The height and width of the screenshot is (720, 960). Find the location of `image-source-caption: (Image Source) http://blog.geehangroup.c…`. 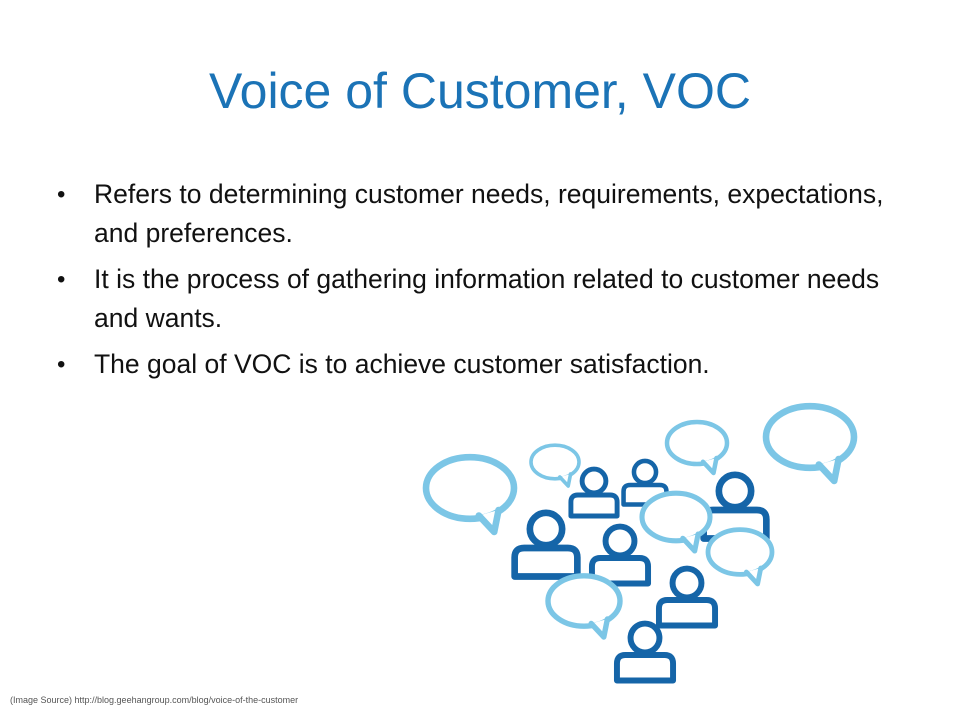

image-source-caption: (Image Source) http://blog.geehangroup.c… is located at coordinates (154, 700).